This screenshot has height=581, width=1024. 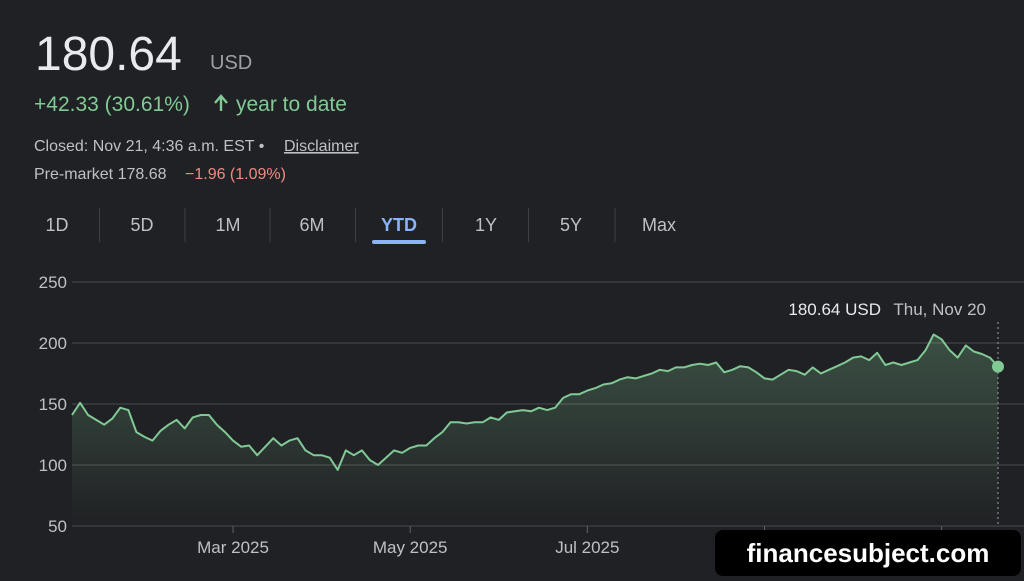 I want to click on disclaimer-link: Disclaimer, so click(x=321, y=146).